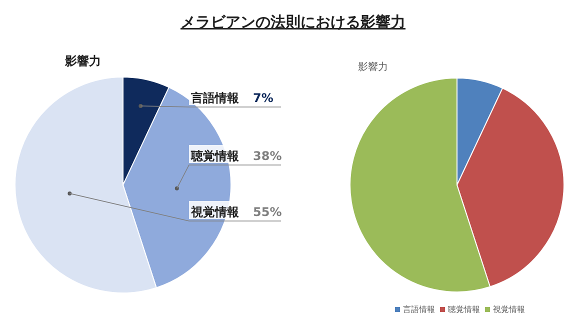 Image resolution: width=586 pixels, height=323 pixels. I want to click on data-label: 7%, so click(263, 98).